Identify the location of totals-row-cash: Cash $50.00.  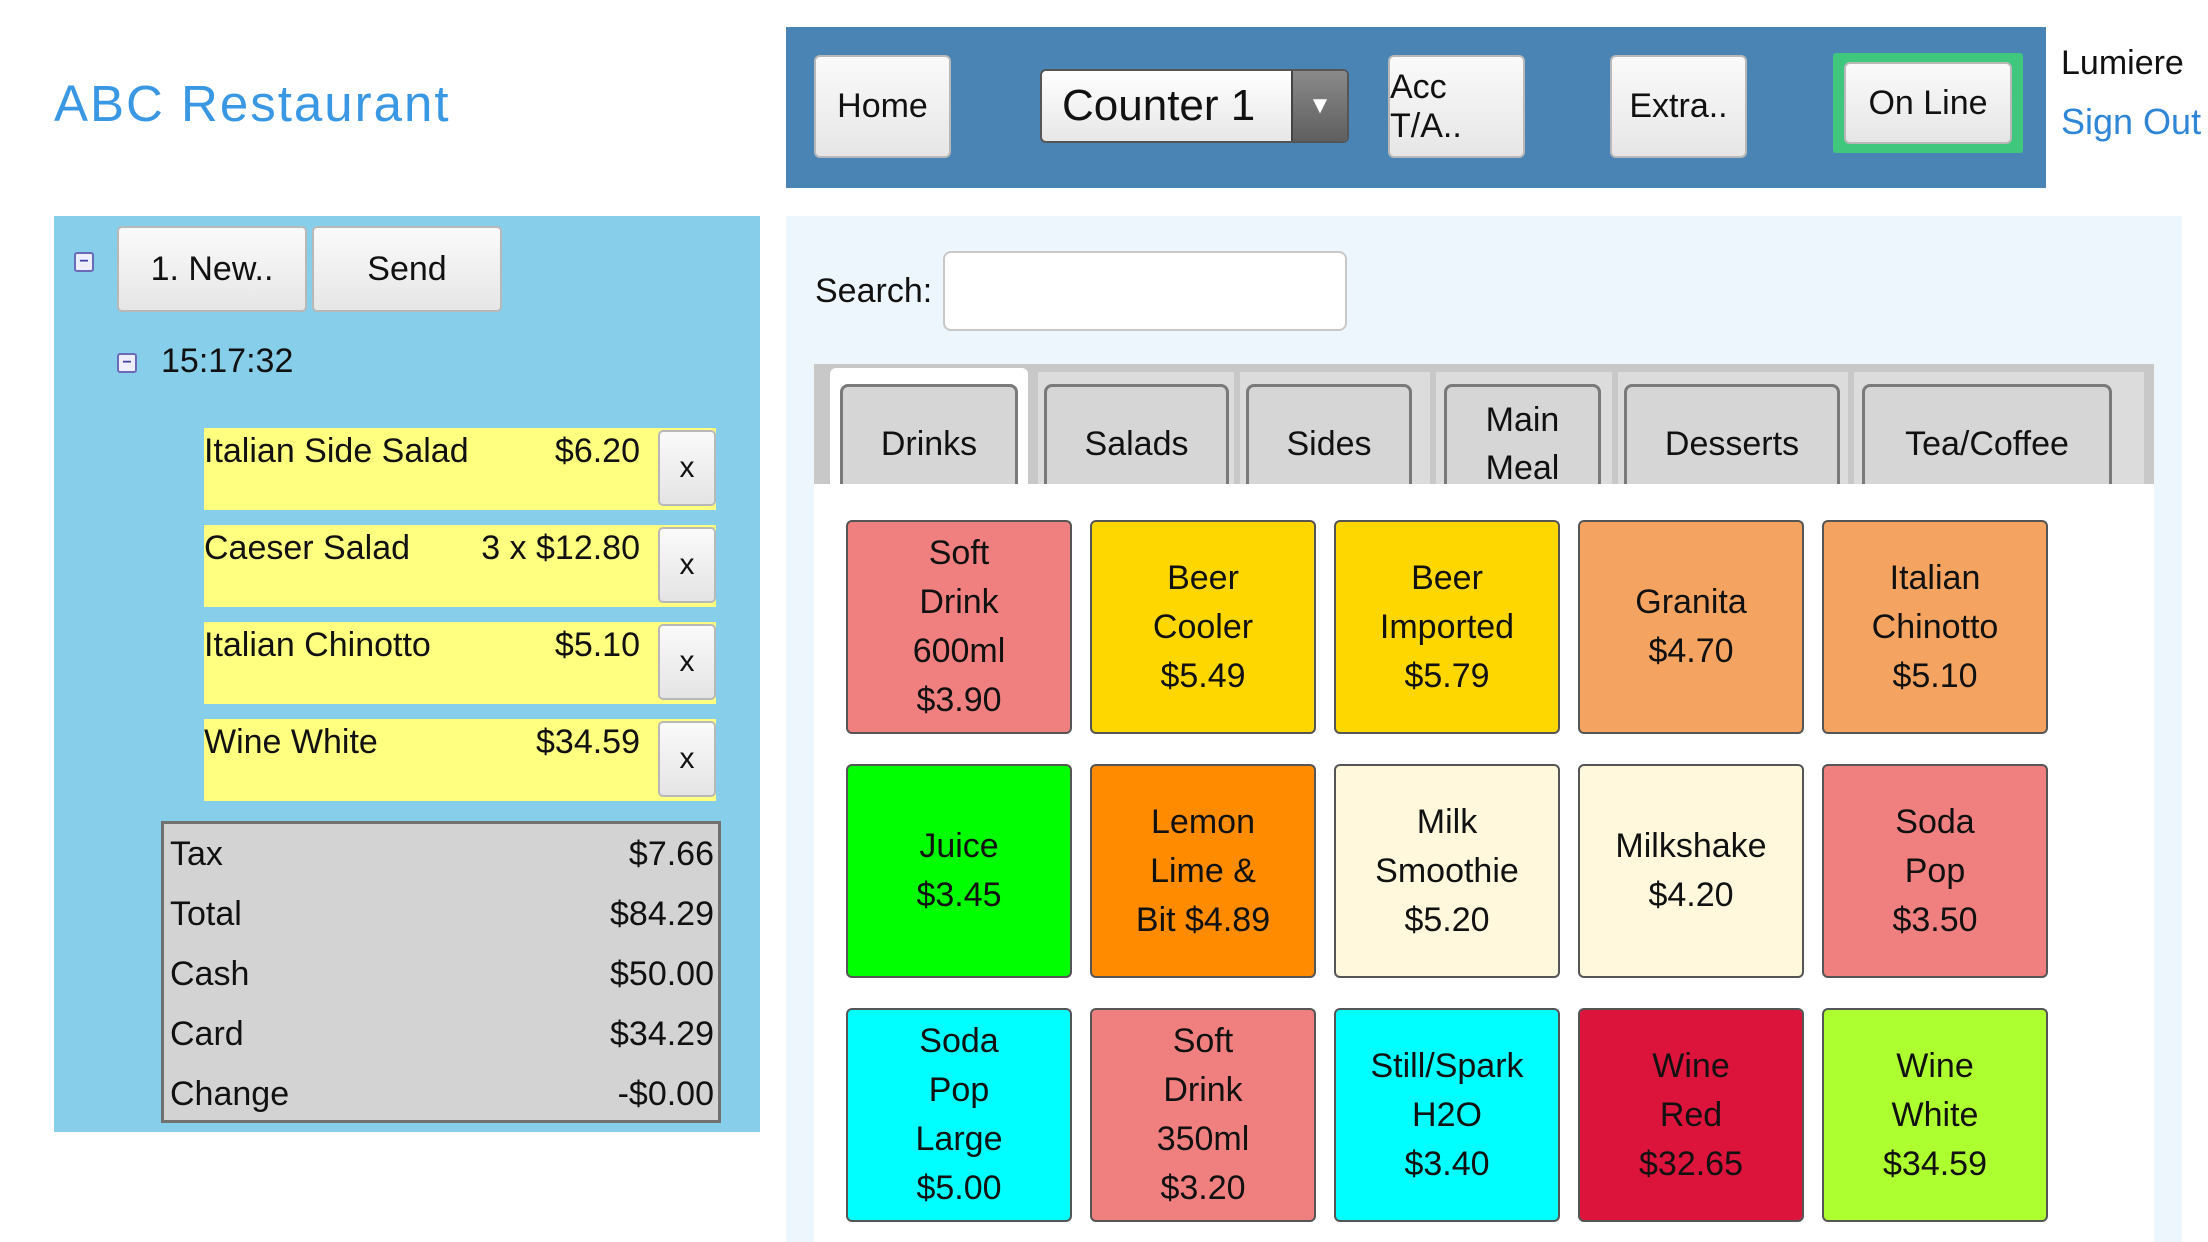
(442, 974).